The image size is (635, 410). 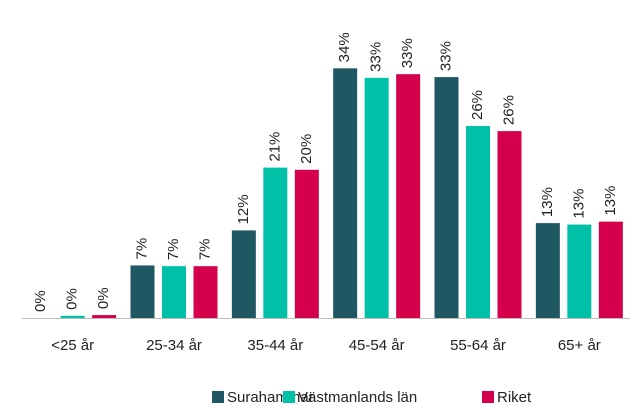 What do you see at coordinates (275, 345) in the screenshot?
I see `x-tick-label: 35-44 år` at bounding box center [275, 345].